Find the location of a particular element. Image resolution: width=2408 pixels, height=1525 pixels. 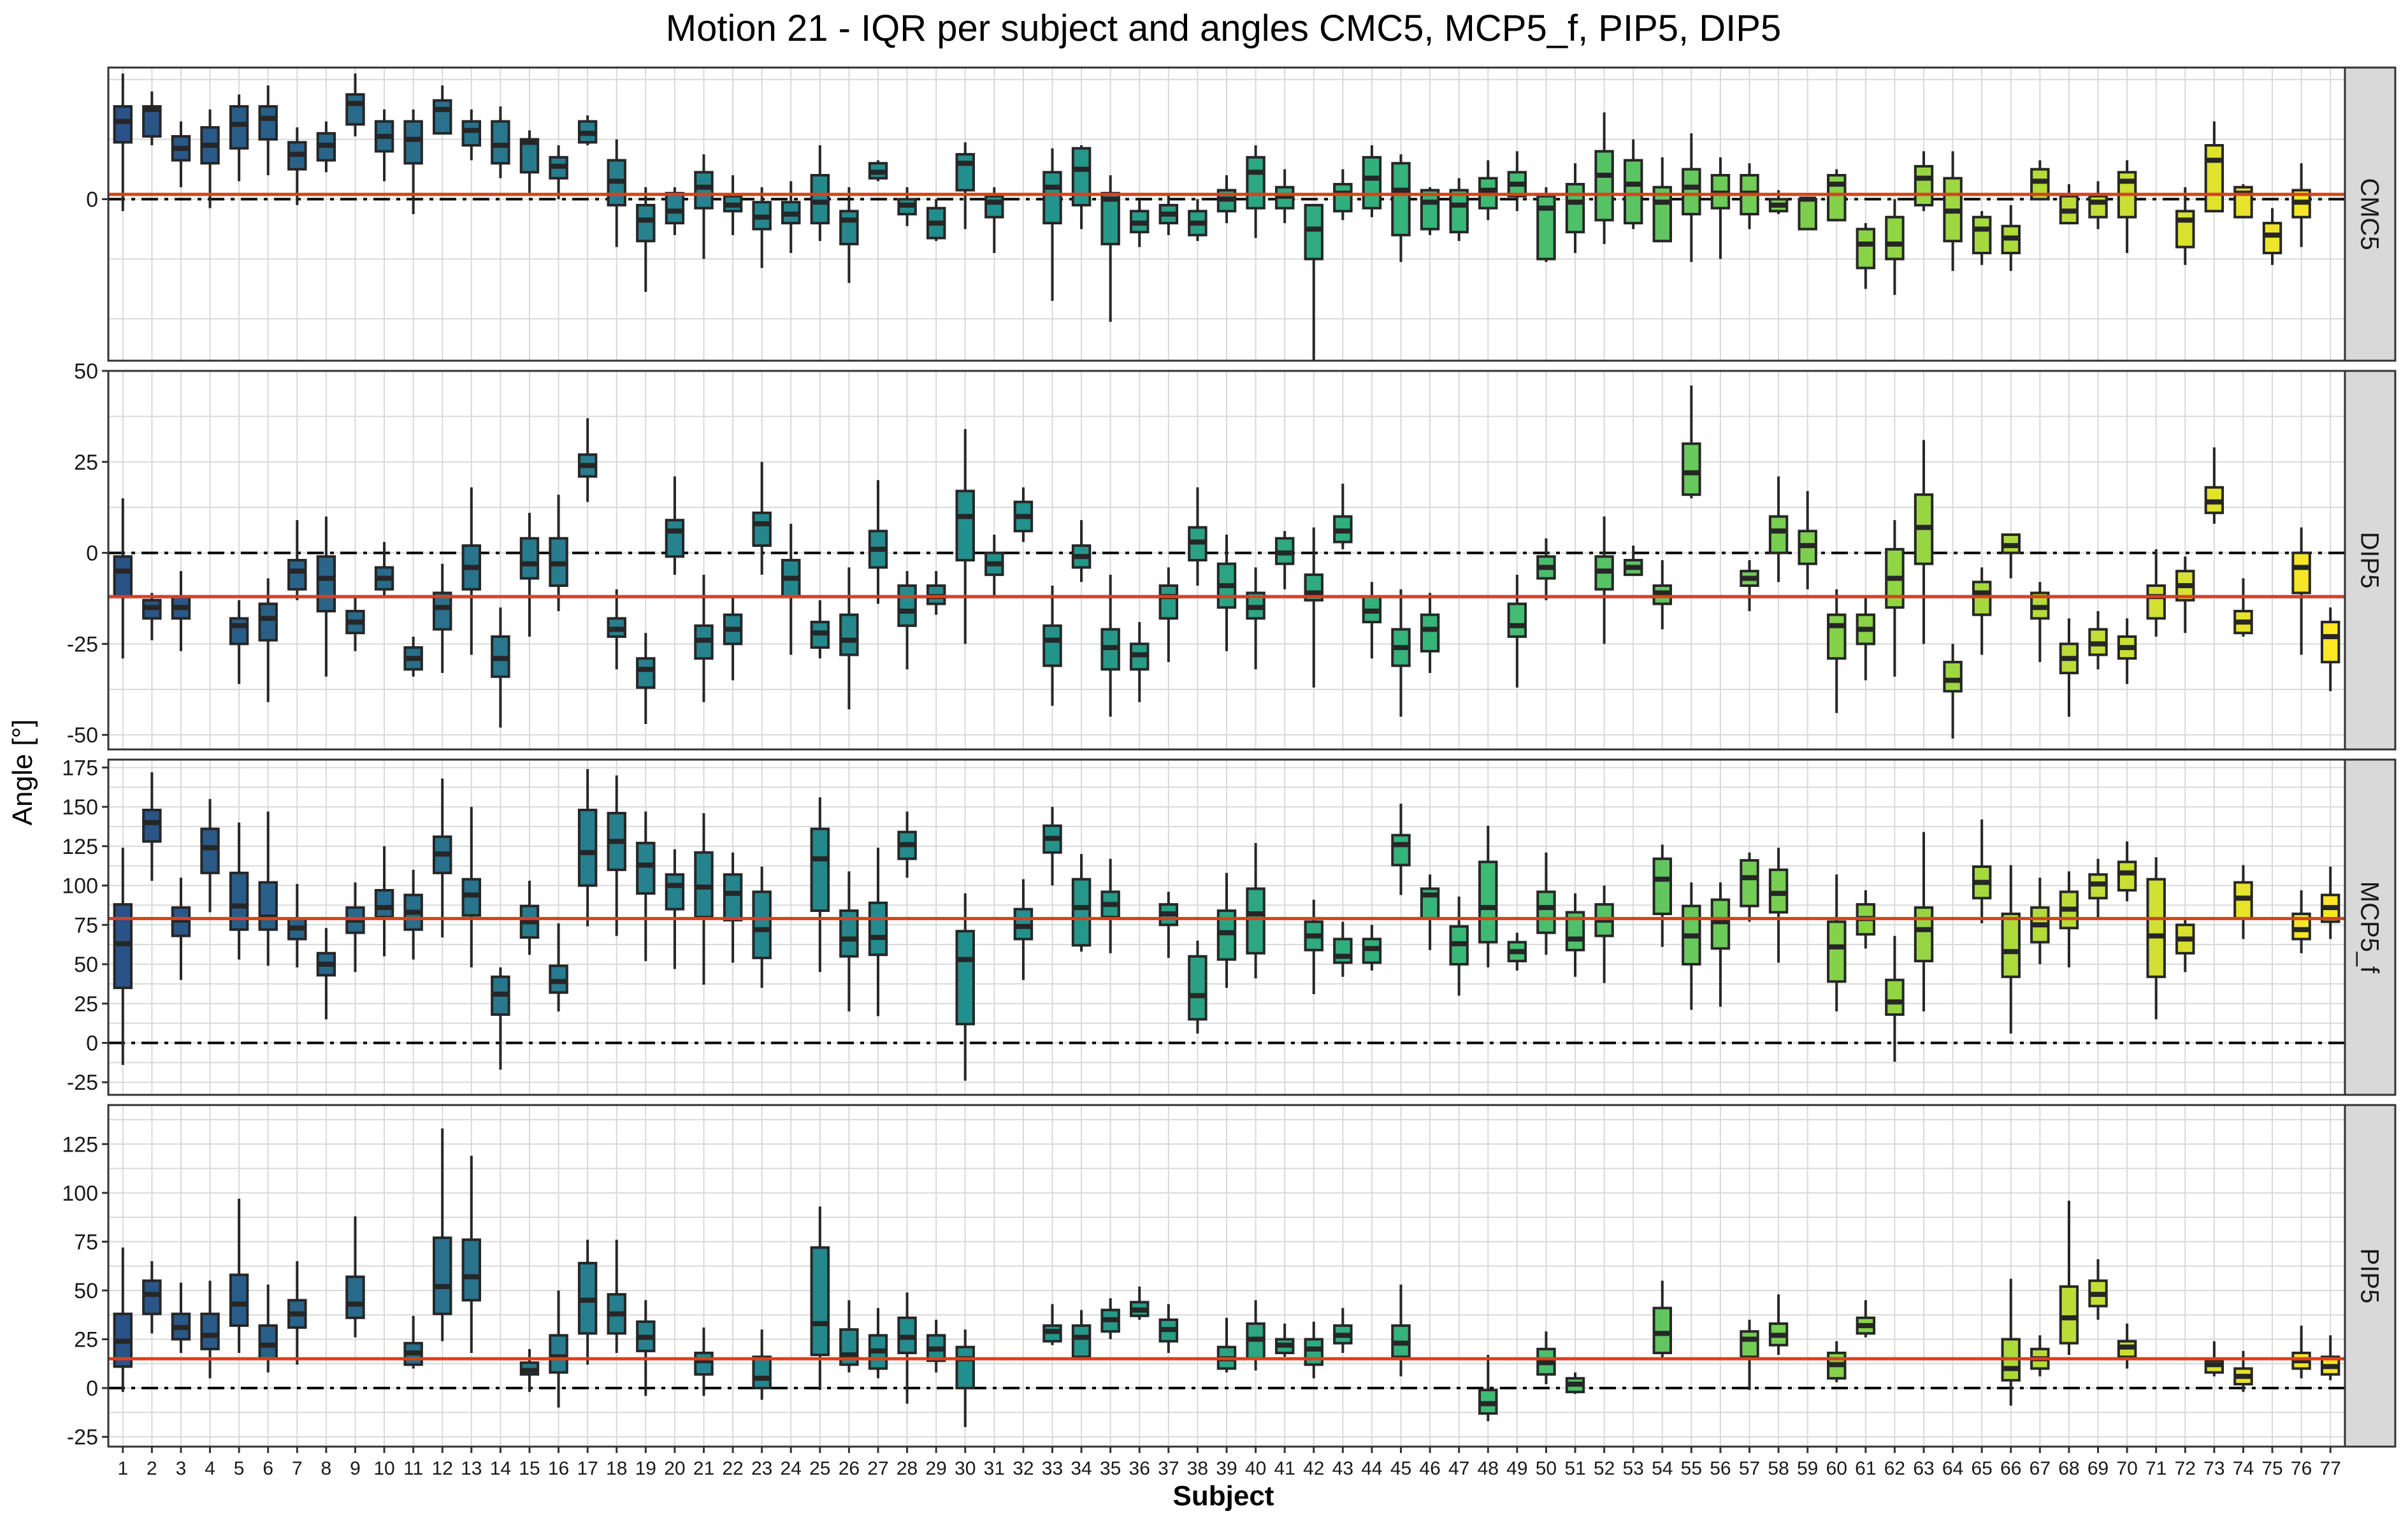

x-tick-label: 69 is located at coordinates (2098, 1468).